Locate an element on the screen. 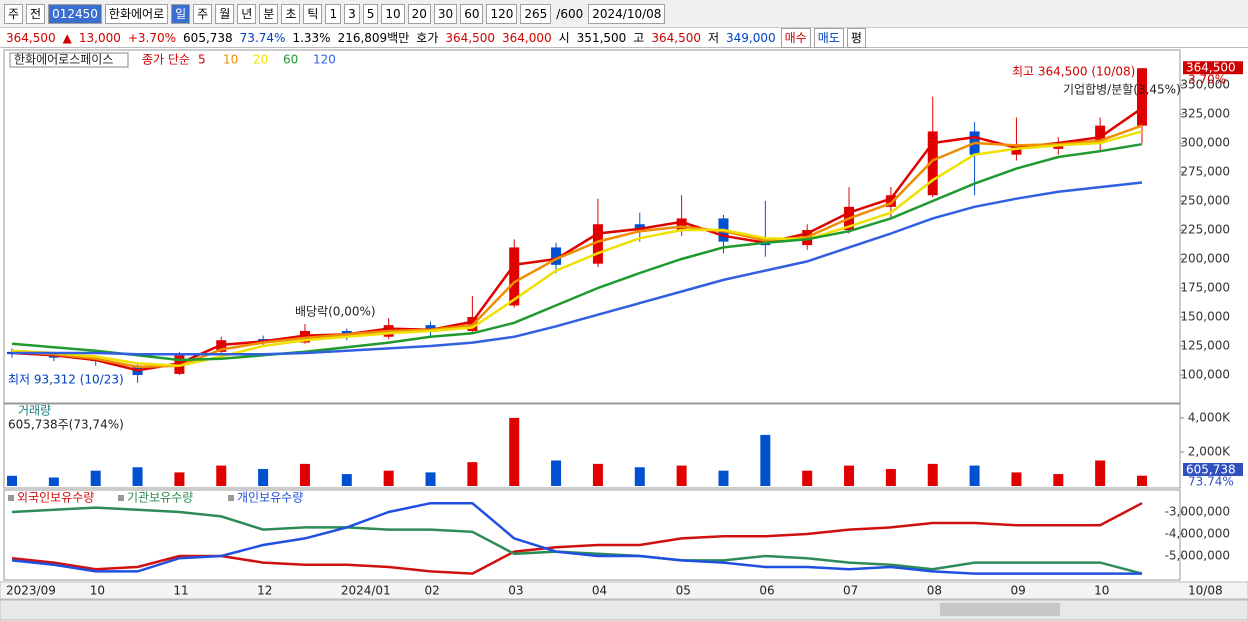 This screenshot has height=621, width=1248. interval-button: 초 is located at coordinates (291, 13).